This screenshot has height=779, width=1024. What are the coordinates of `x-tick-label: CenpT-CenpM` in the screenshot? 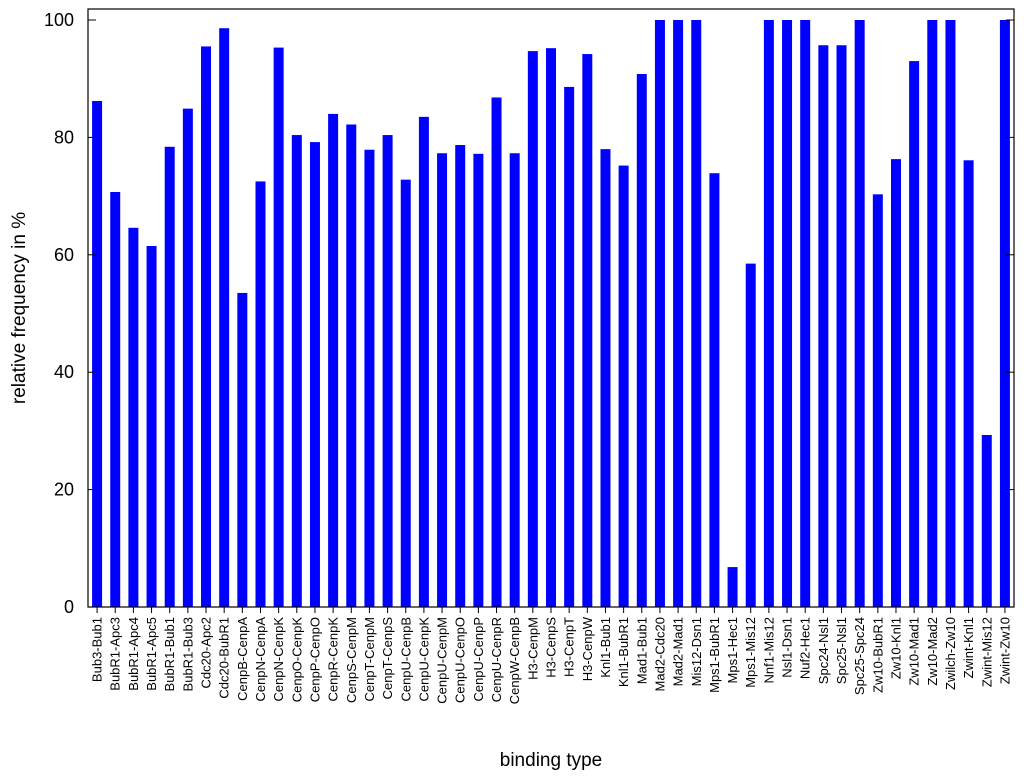 It's located at (369, 659).